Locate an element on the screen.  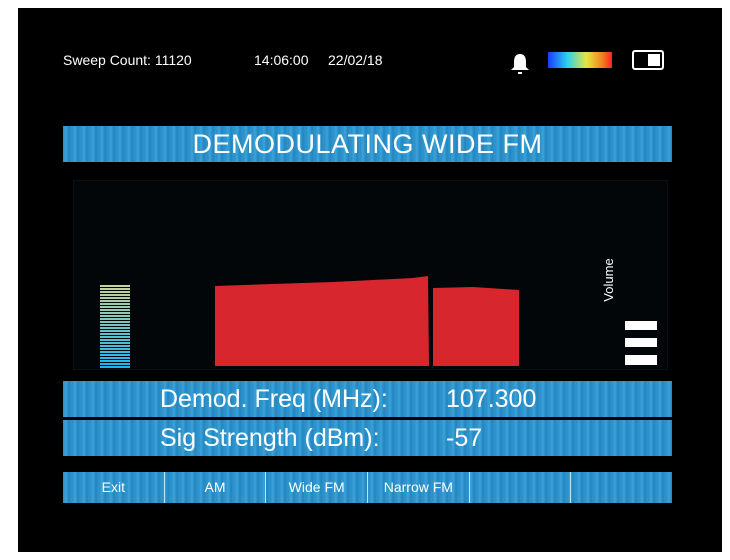
softkey: Narrow FM is located at coordinates (419, 487).